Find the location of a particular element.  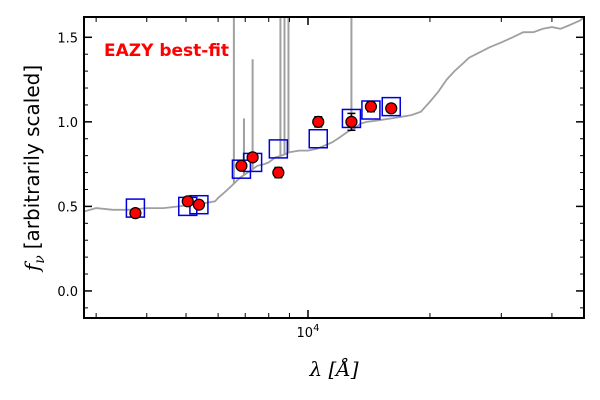

y-tick-label: 1.0 is located at coordinates (67, 123).